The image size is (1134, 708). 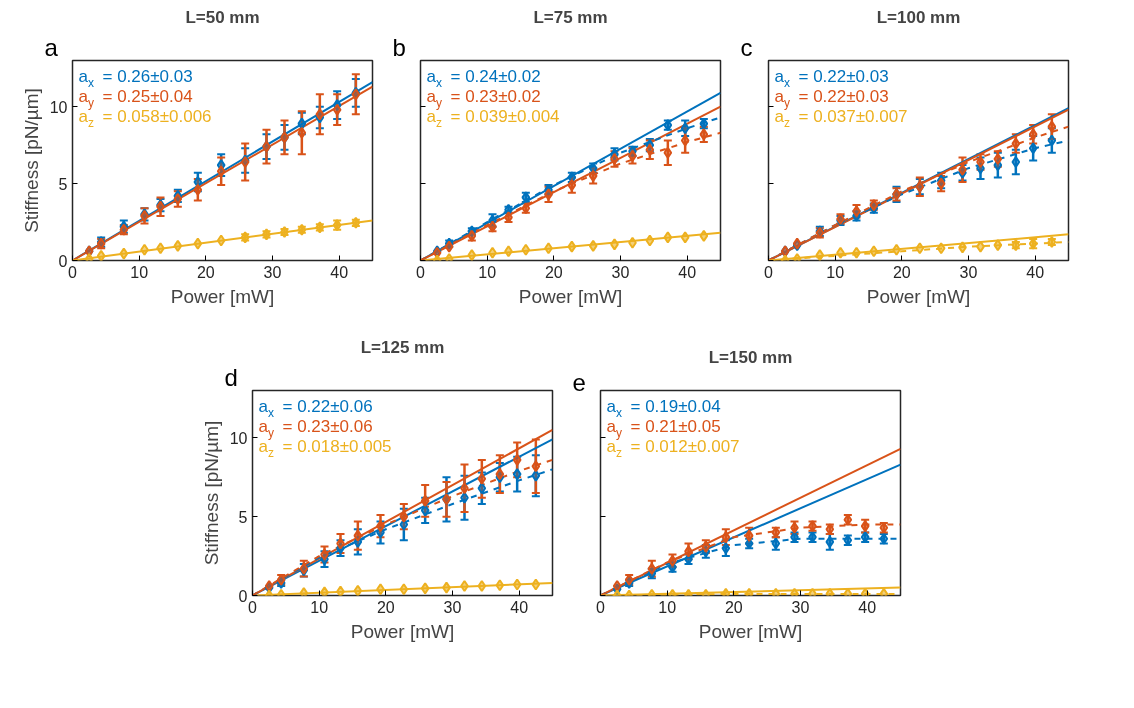 What do you see at coordinates (750, 357) in the screenshot?
I see `chart-title: L=150 mm` at bounding box center [750, 357].